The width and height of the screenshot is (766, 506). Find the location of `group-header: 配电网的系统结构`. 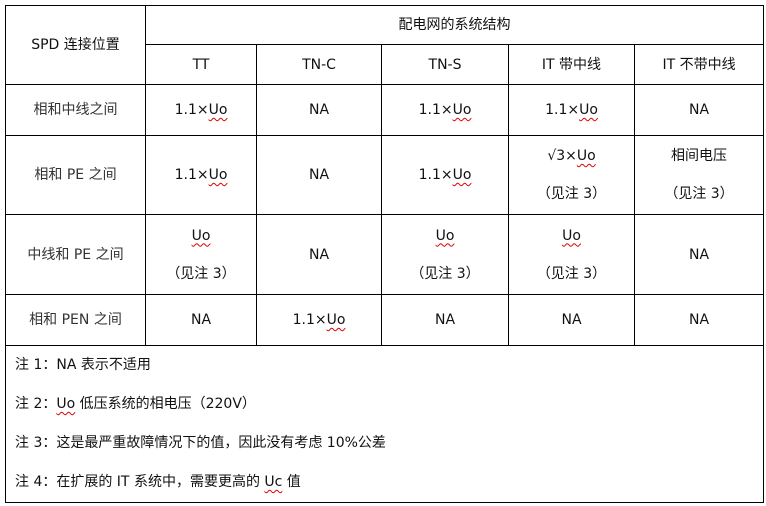

group-header: 配电网的系统结构 is located at coordinates (454, 25).